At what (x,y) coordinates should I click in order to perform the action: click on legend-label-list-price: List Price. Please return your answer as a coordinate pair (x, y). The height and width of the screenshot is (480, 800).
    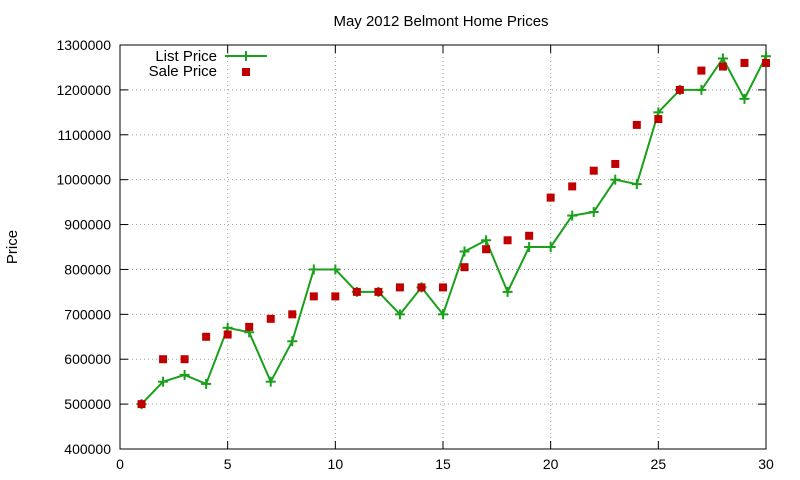
    Looking at the image, I should click on (186, 56).